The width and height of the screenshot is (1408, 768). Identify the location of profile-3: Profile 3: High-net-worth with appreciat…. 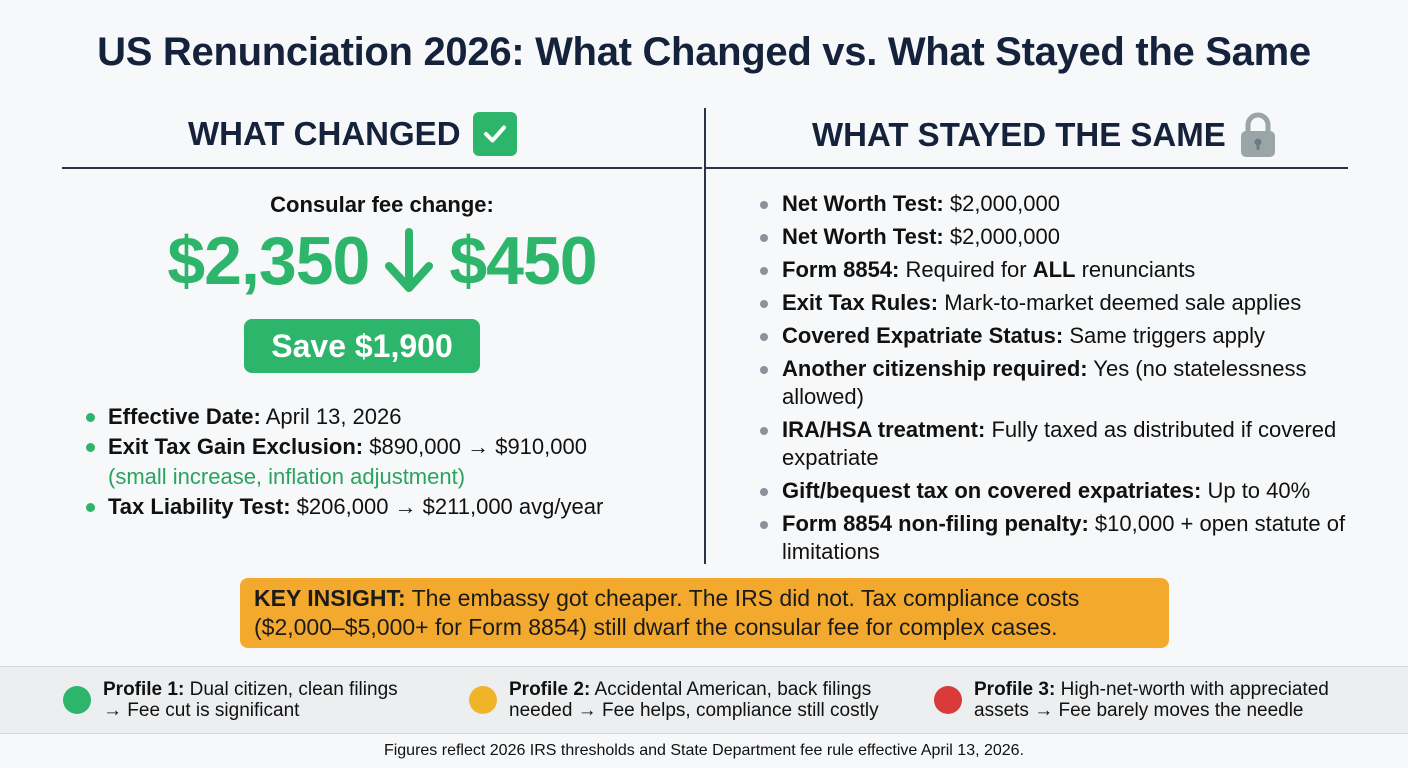
(1131, 700).